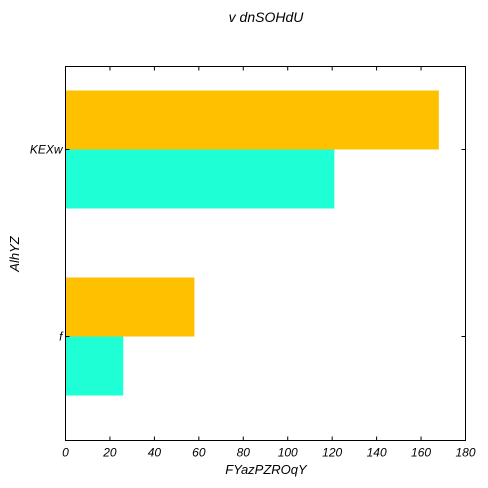 The image size is (488, 488). I want to click on chart-title: v dnSOHdU, so click(267, 17).